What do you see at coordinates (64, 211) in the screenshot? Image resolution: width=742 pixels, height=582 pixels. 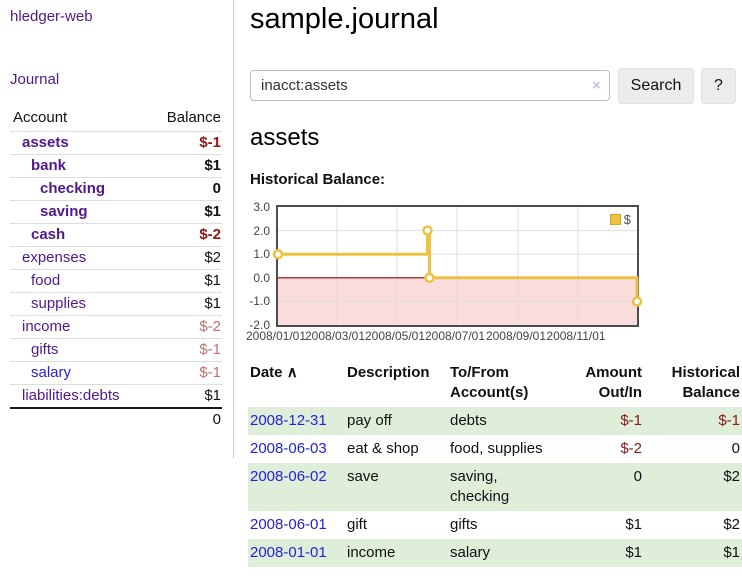 I see `account-link-saving: saving` at bounding box center [64, 211].